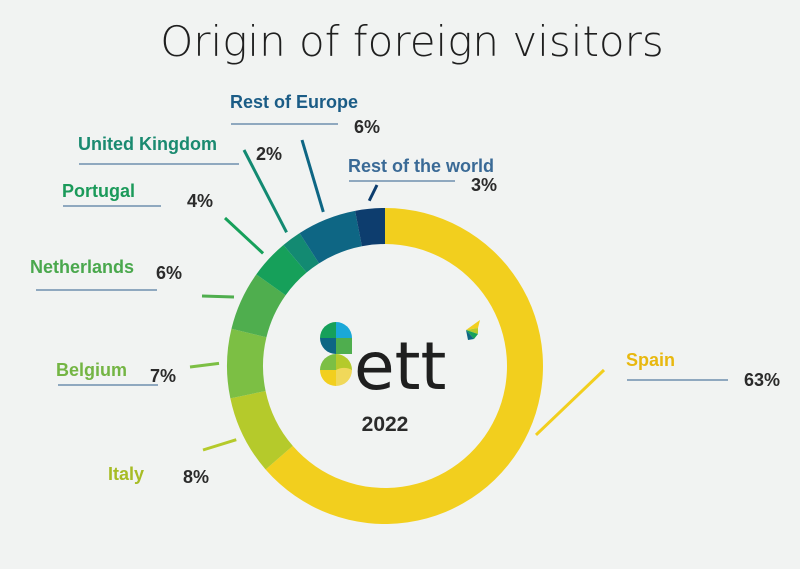  Describe the element at coordinates (570, 402) in the screenshot. I see `leader-spain` at that location.